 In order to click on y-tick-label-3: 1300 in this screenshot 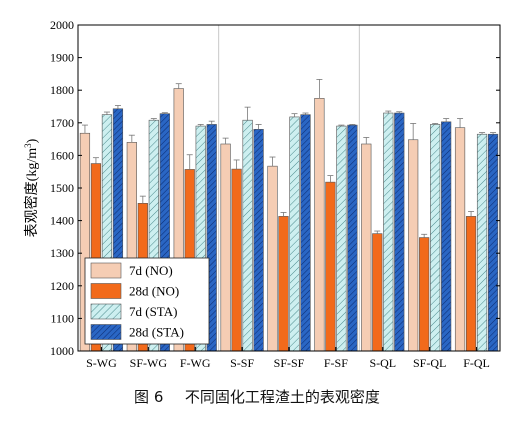, I will do `click(62, 253)`.